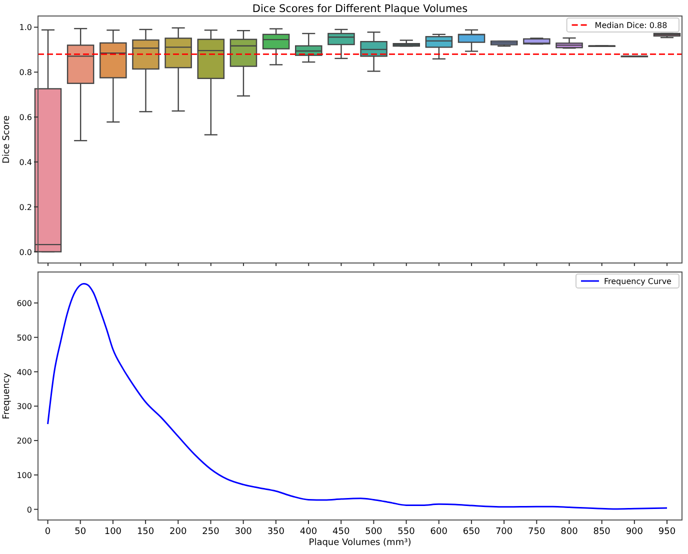 Image resolution: width=688 pixels, height=554 pixels. What do you see at coordinates (504, 532) in the screenshot?
I see `x-tick-label: 700` at bounding box center [504, 532].